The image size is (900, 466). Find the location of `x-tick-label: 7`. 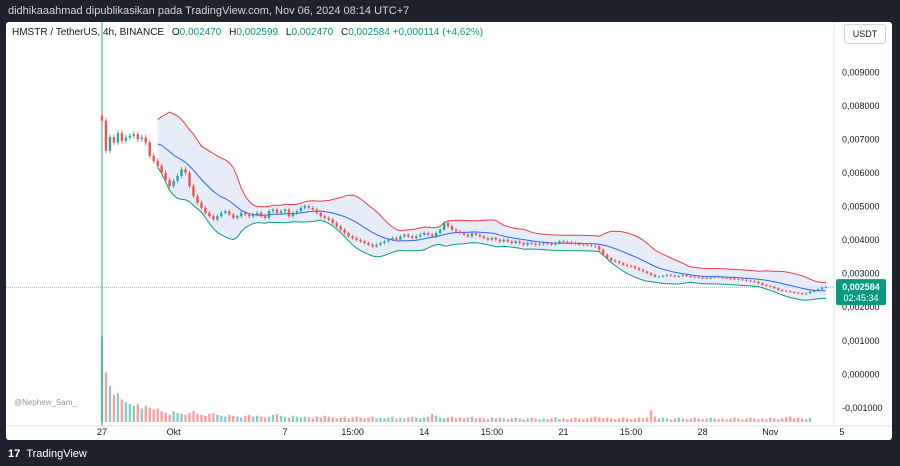

x-tick-label: 7 is located at coordinates (284, 432).